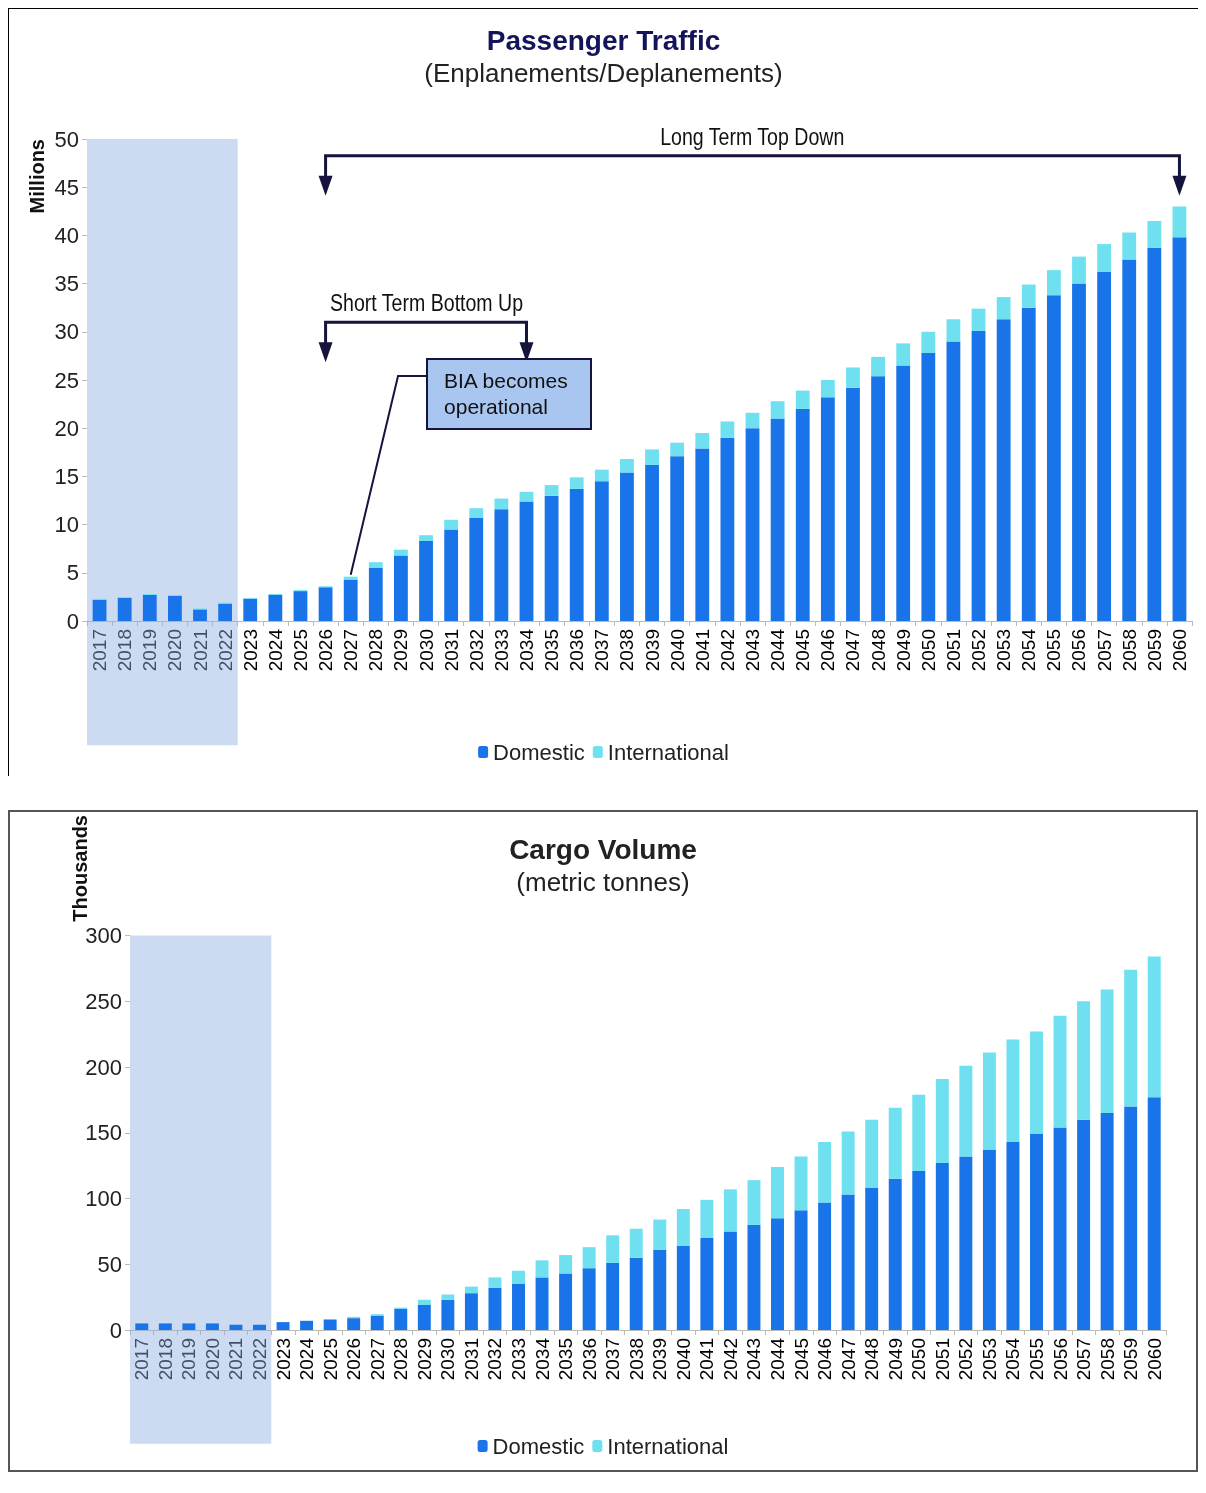 The width and height of the screenshot is (1206, 1493). I want to click on x-tick-label: 2033, so click(518, 1359).